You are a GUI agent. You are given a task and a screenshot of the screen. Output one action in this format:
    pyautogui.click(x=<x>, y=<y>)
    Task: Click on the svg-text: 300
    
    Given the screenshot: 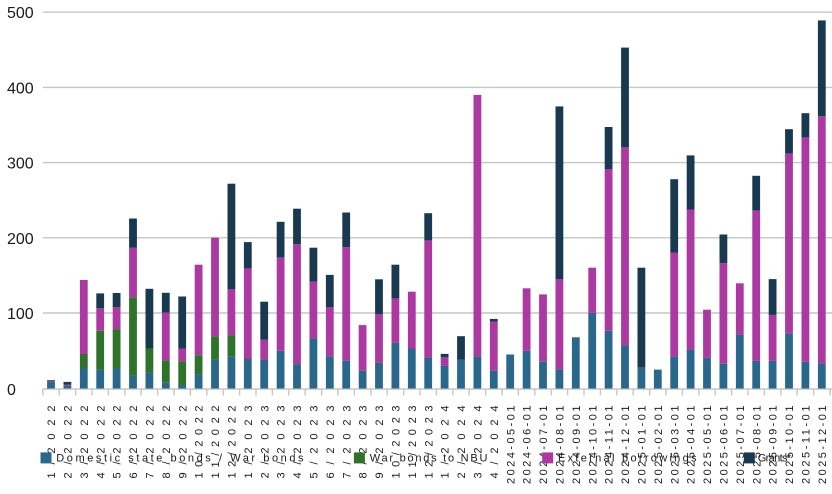 What is the action you would take?
    pyautogui.click(x=20, y=164)
    